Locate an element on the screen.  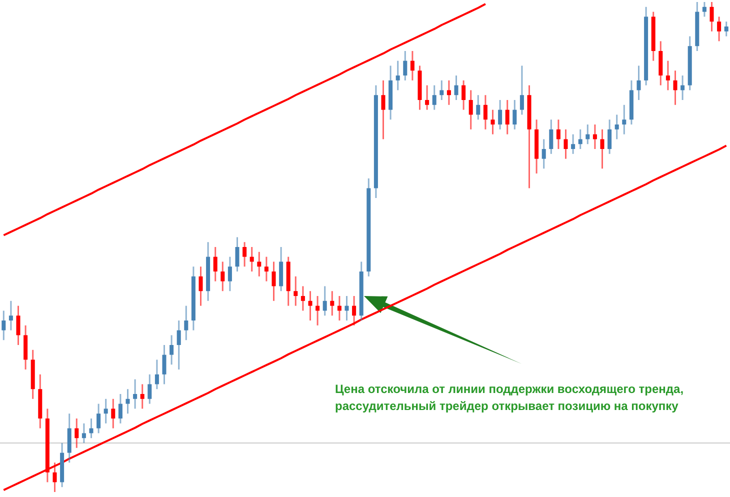
annotation: Цена отскочила от линии поддержки восходящего тренда, рассудительный трейдер открывает позицию на покупку is located at coordinates (509, 397).